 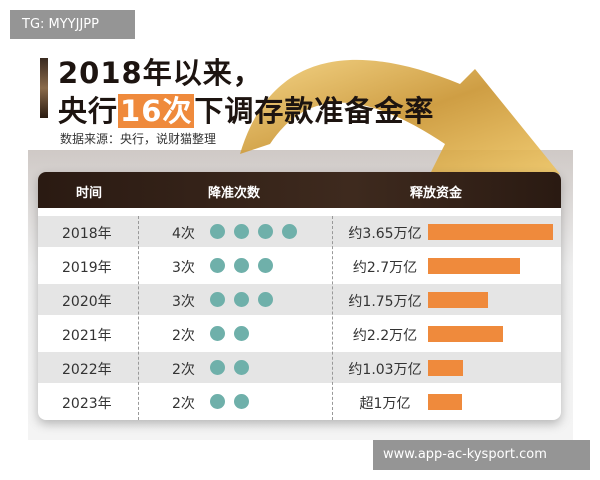 What do you see at coordinates (138, 139) in the screenshot?
I see `data-source: 数据来源：央行，说财猫整理` at bounding box center [138, 139].